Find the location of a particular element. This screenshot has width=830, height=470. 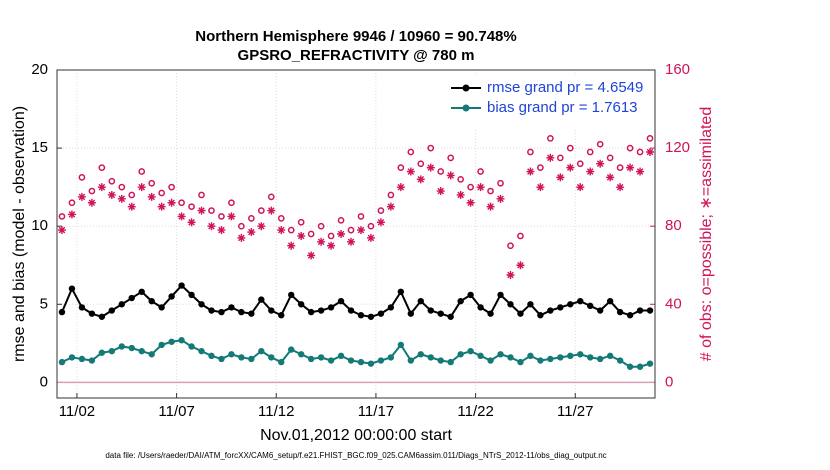

legend-box is located at coordinates (549, 102).